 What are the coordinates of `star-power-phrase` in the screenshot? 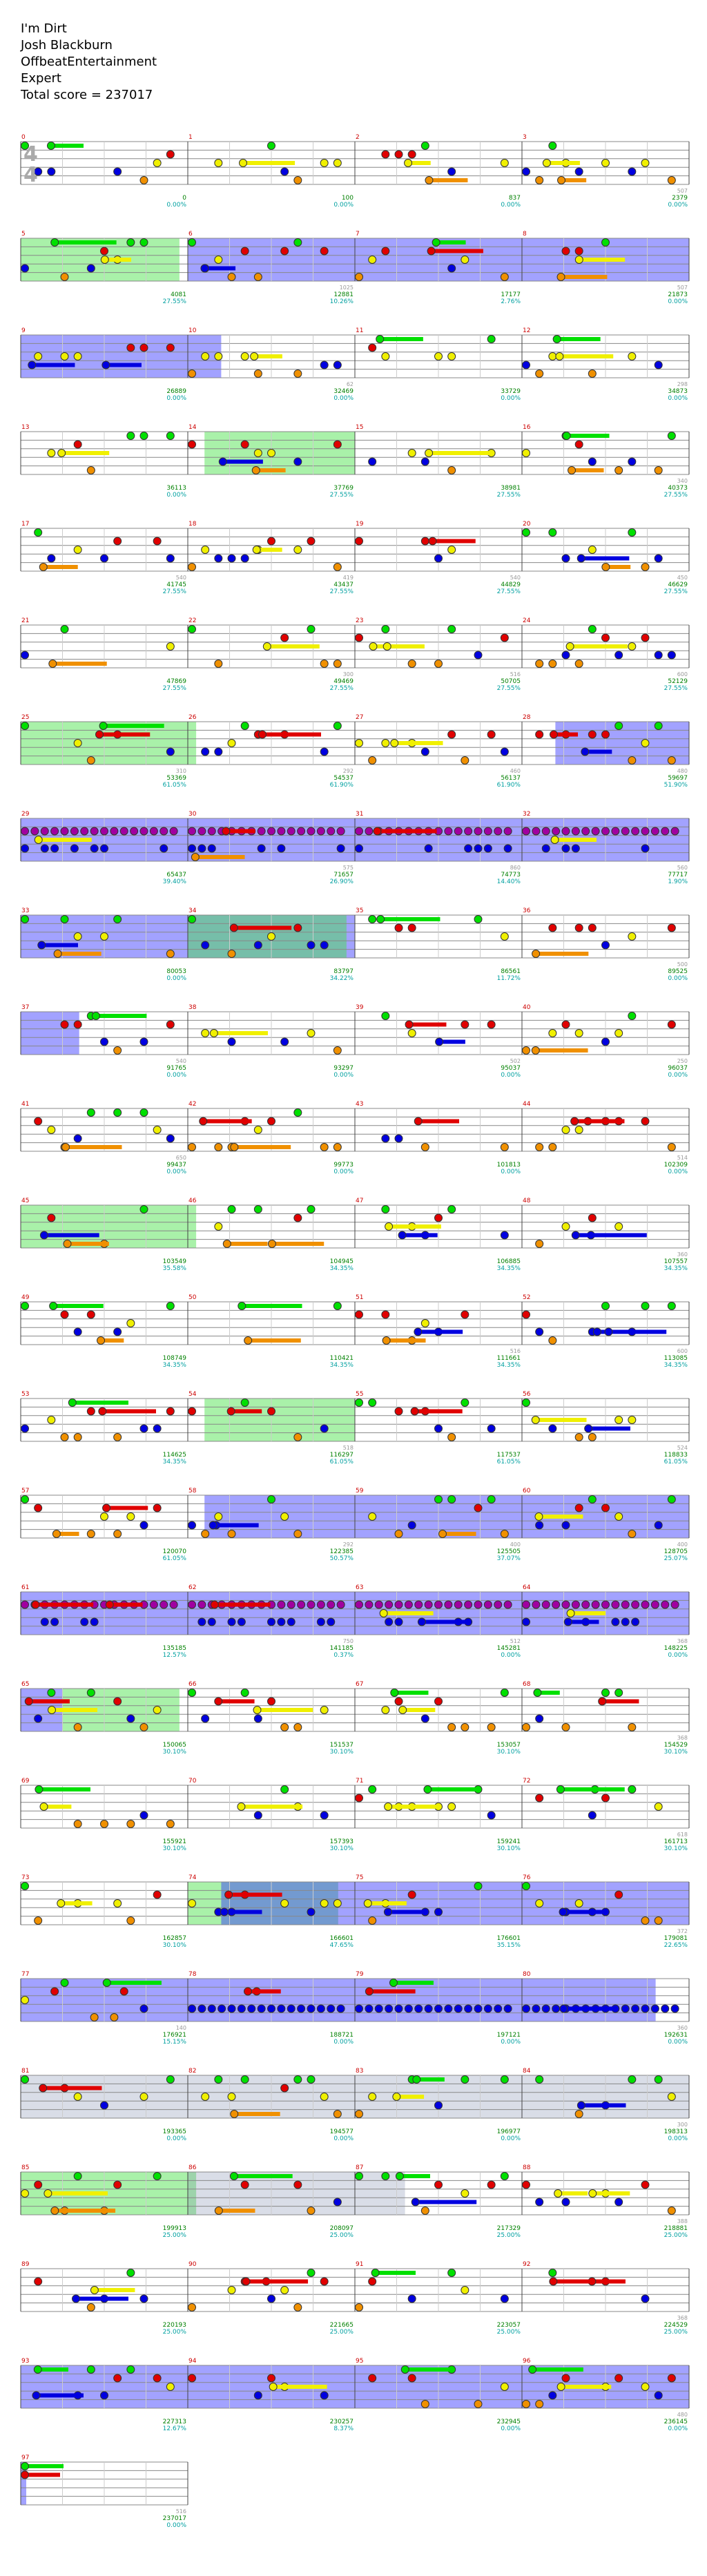 It's located at (267, 936).